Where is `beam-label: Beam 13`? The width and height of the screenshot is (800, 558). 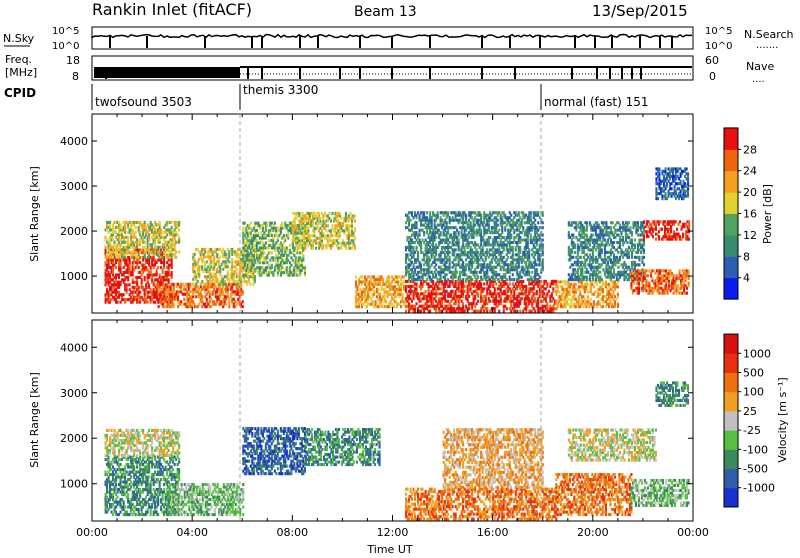
beam-label: Beam 13 is located at coordinates (385, 12).